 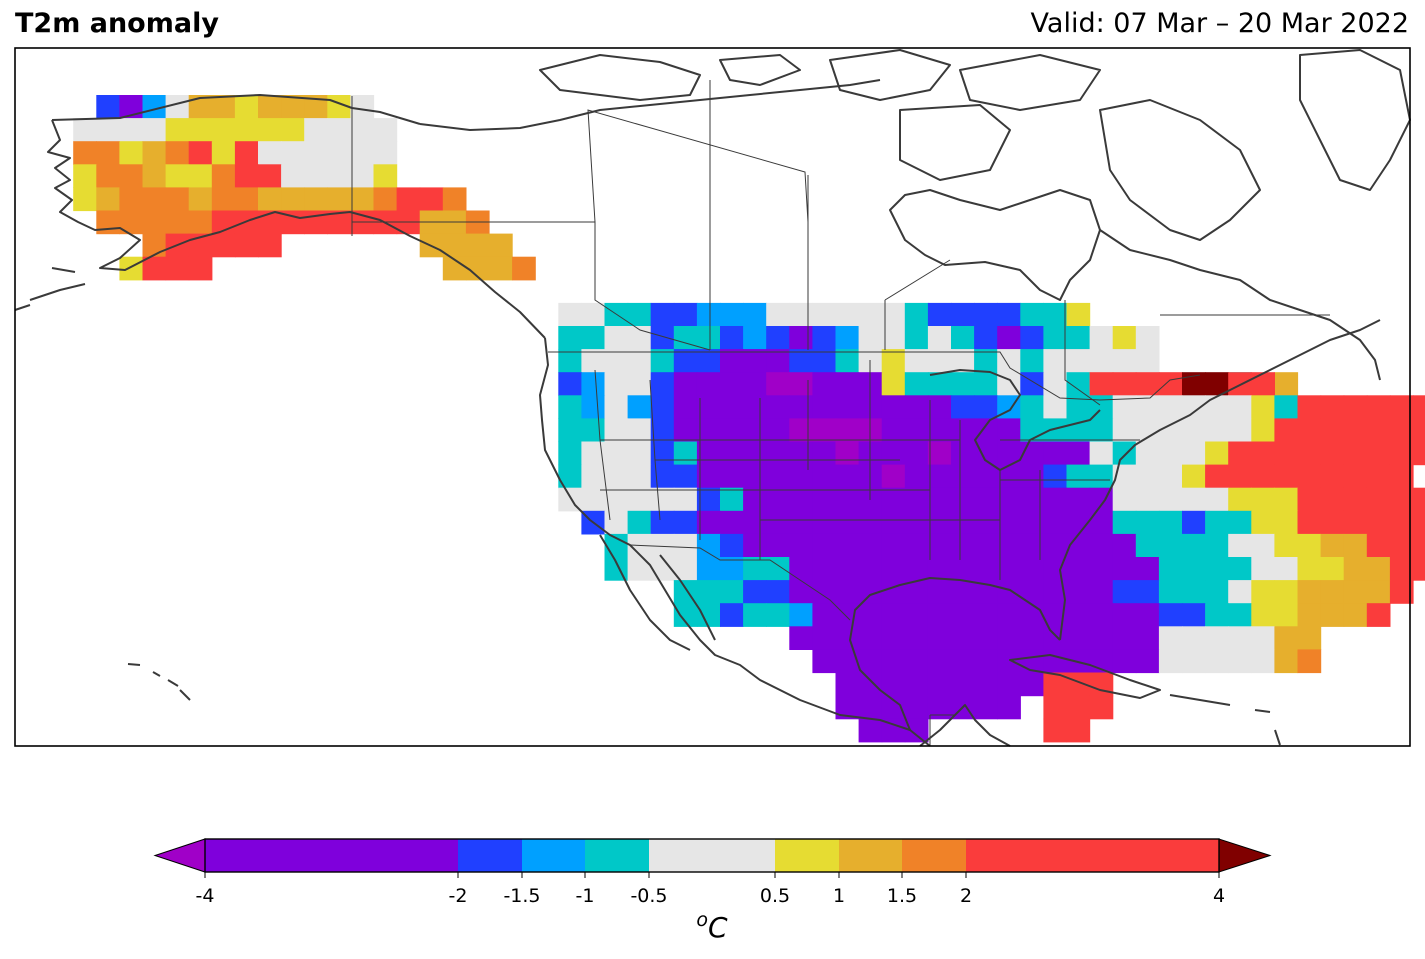 I want to click on alaska-coast, so click(x=296, y=216).